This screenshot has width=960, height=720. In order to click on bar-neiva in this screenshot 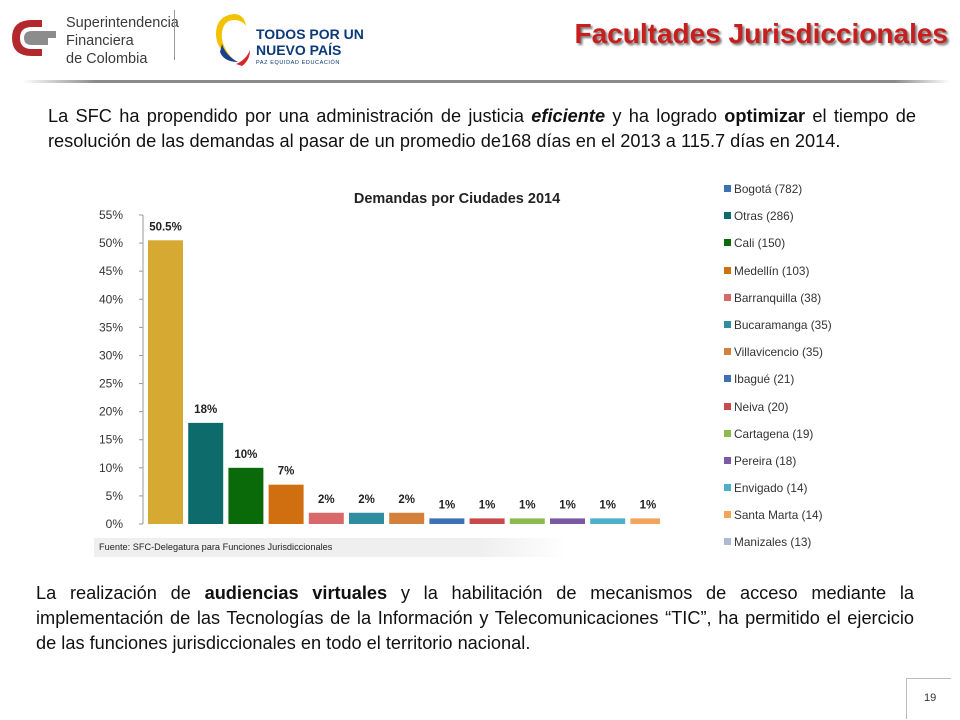, I will do `click(487, 521)`.